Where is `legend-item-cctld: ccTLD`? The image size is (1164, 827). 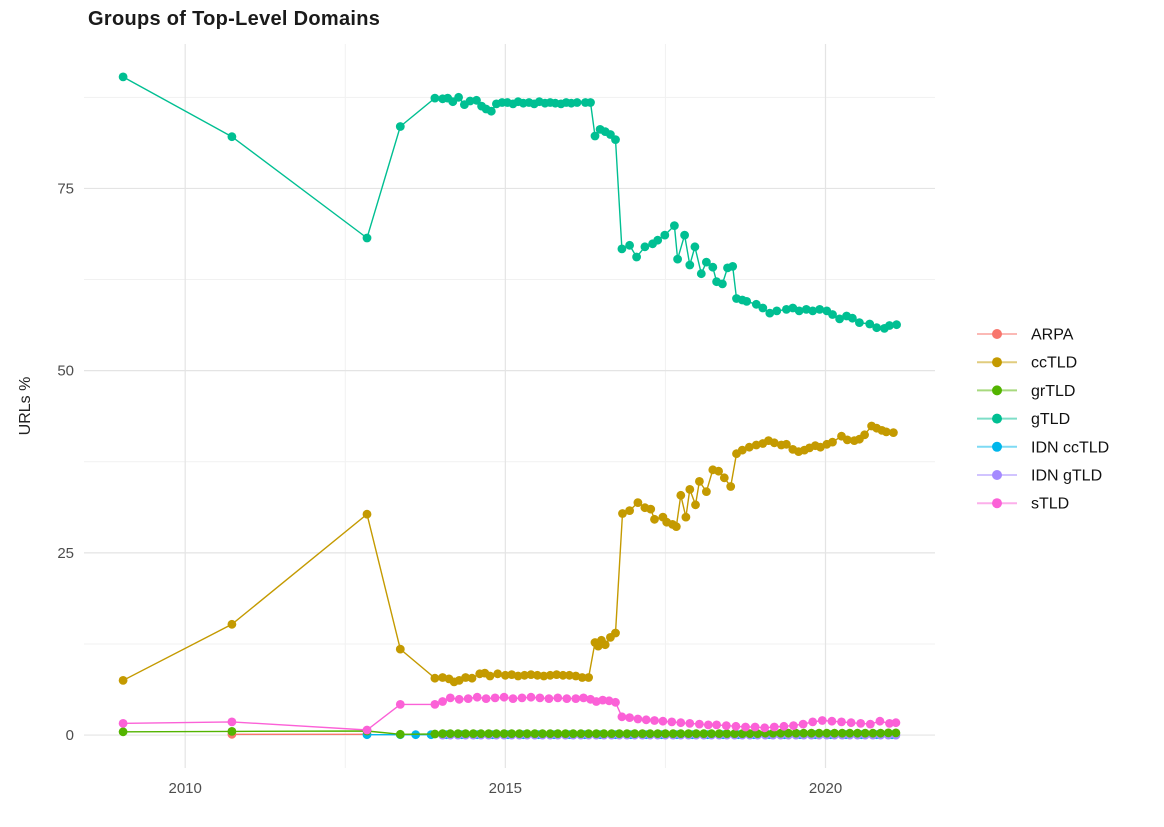 legend-item-cctld: ccTLD is located at coordinates (1027, 363).